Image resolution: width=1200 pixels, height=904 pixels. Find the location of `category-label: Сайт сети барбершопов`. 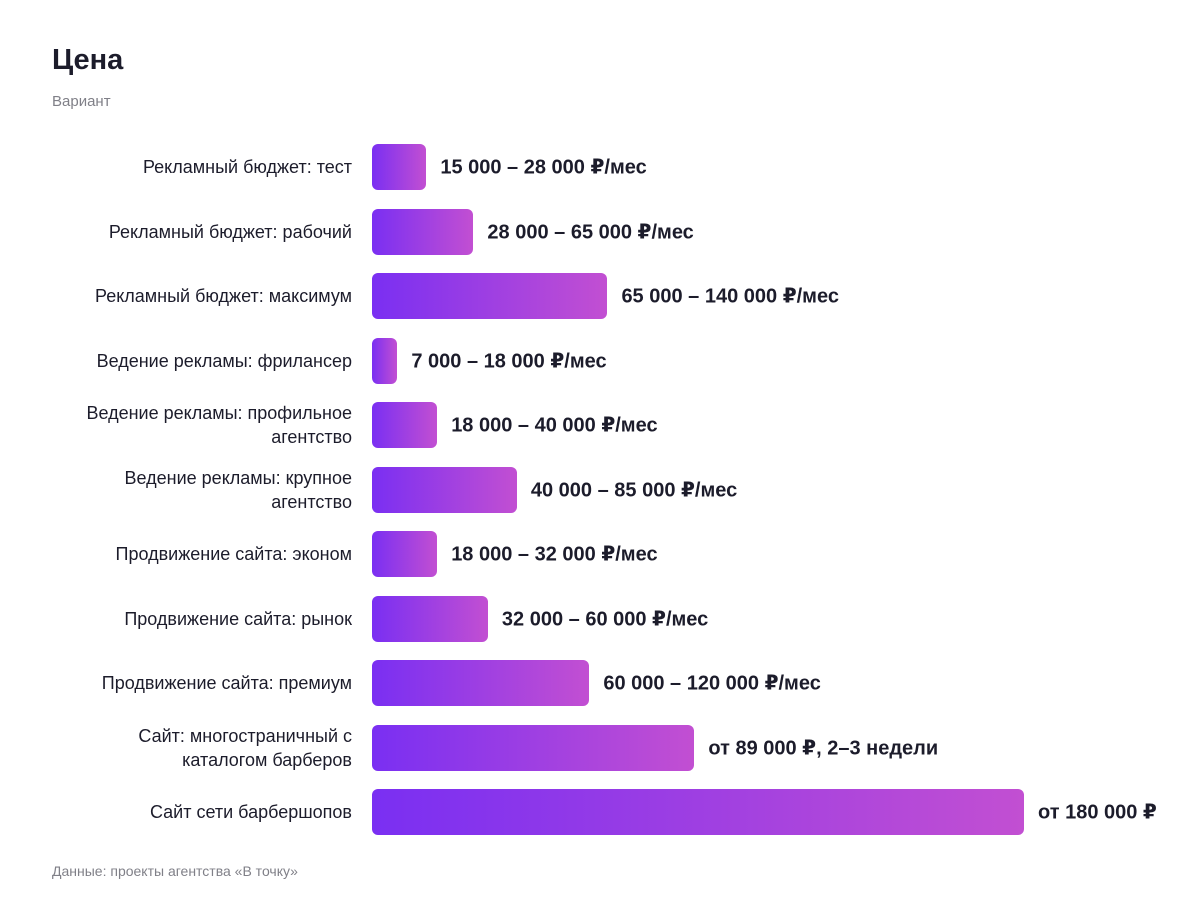

category-label: Сайт сети барбершопов is located at coordinates (250, 812).